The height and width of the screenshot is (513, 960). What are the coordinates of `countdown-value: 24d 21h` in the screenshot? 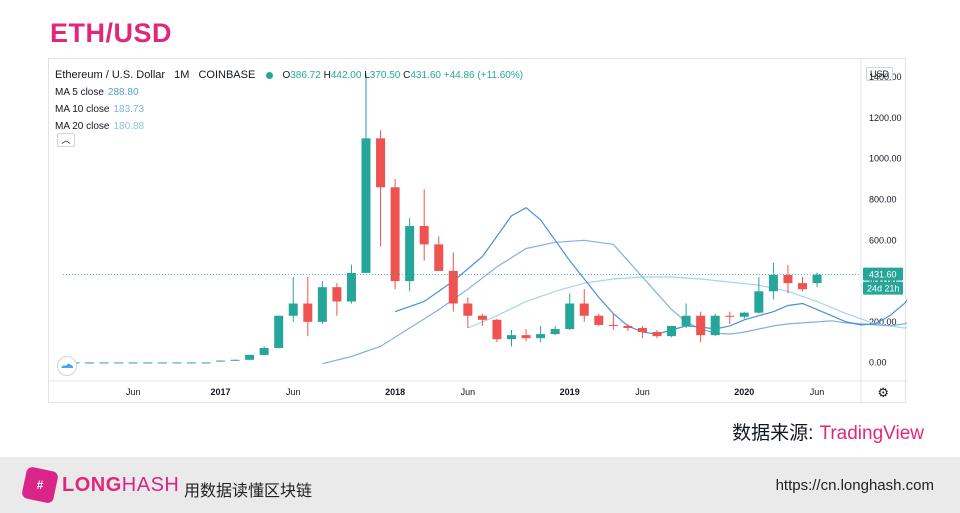 It's located at (883, 289).